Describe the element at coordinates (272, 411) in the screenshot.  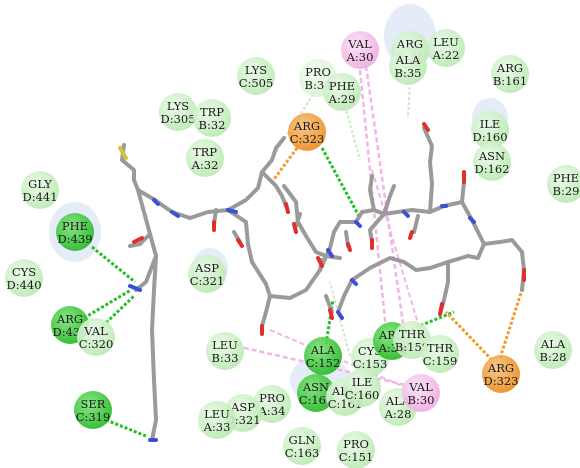
I see `residue-chain-id: A:34` at that location.